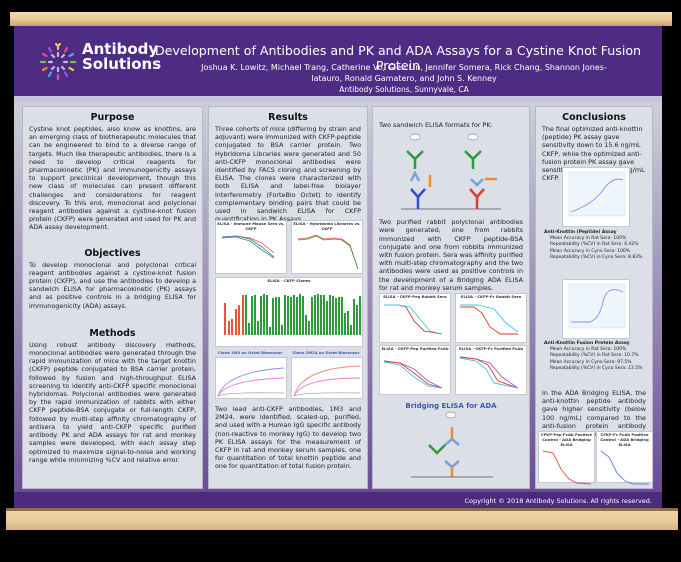  I want to click on brand-line1: Antibody, so click(120, 49).